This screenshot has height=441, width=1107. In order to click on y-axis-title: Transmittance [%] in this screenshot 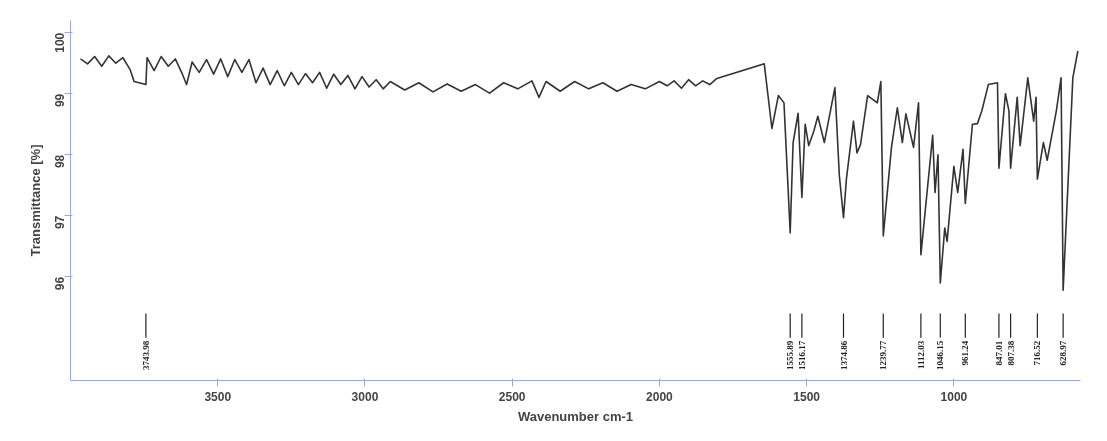, I will do `click(35, 200)`.